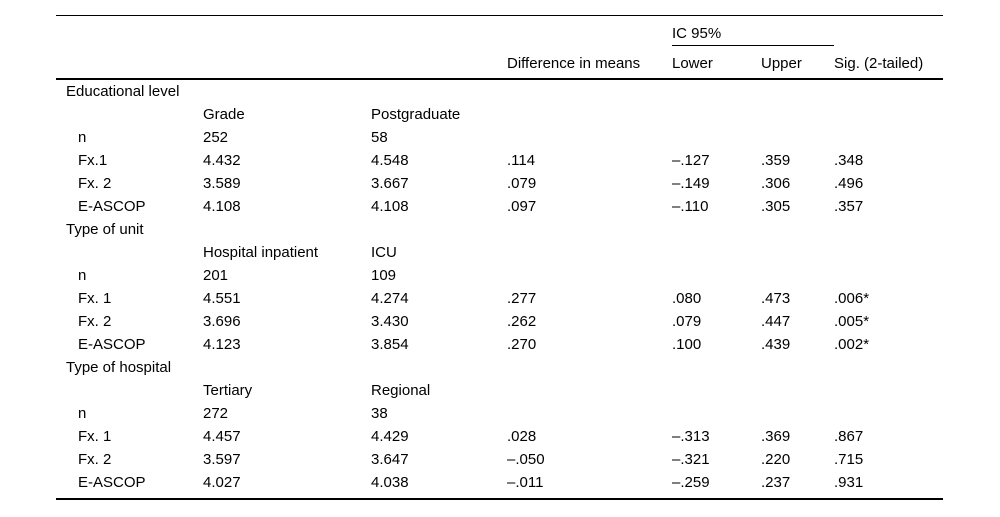 The image size is (1000, 517). Describe the element at coordinates (522, 321) in the screenshot. I see `cell-diff: .262` at that location.